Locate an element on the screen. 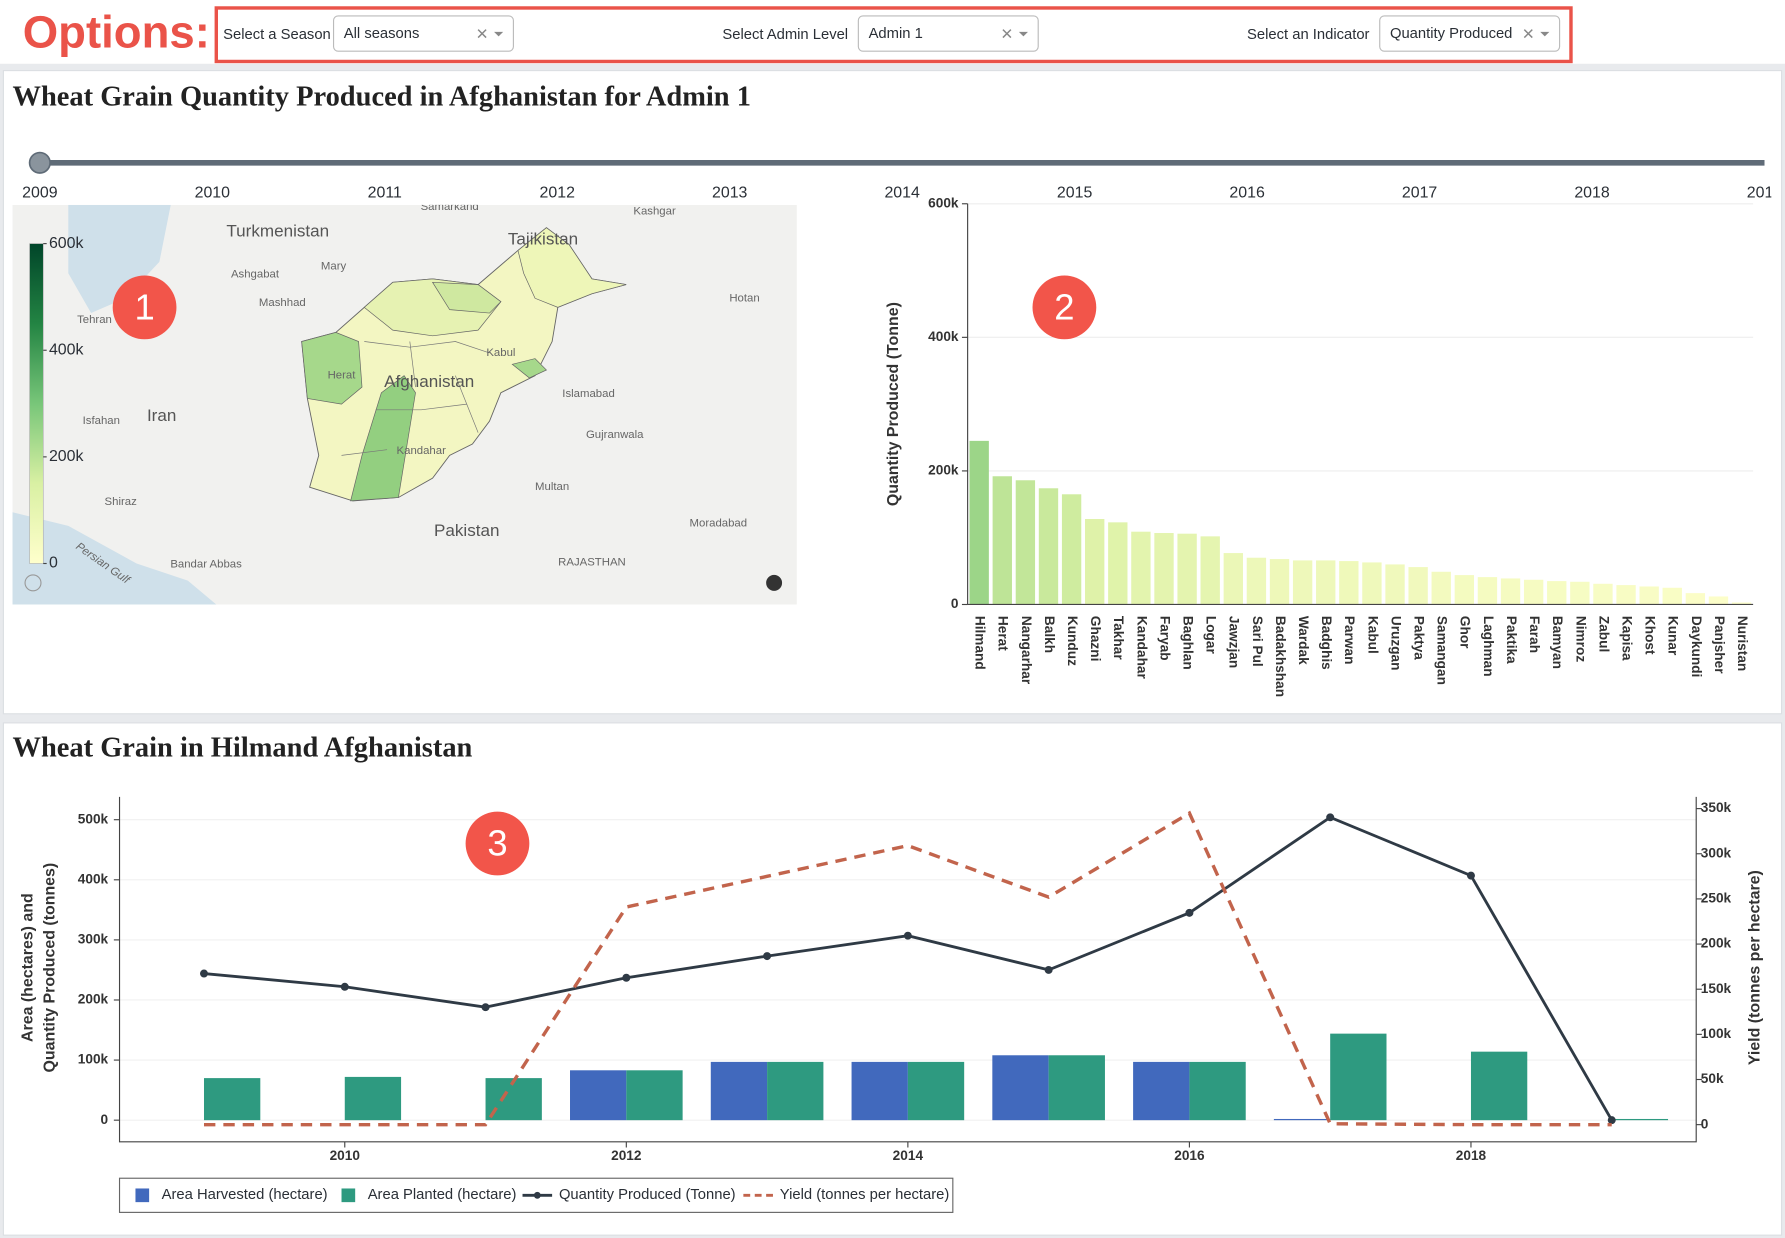  dropdown: All seasons is located at coordinates (423, 33).